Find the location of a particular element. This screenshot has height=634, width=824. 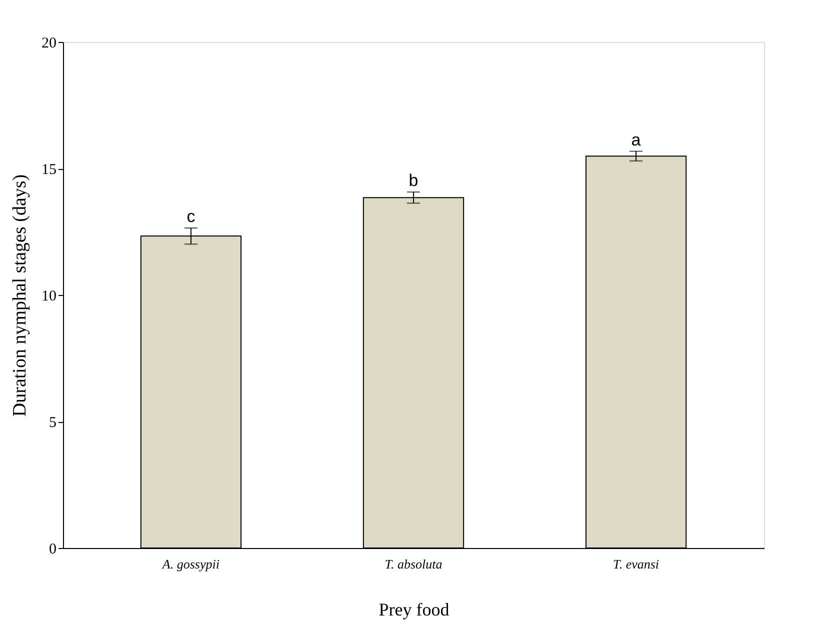

x-tick-label: T. evansi is located at coordinates (636, 564).